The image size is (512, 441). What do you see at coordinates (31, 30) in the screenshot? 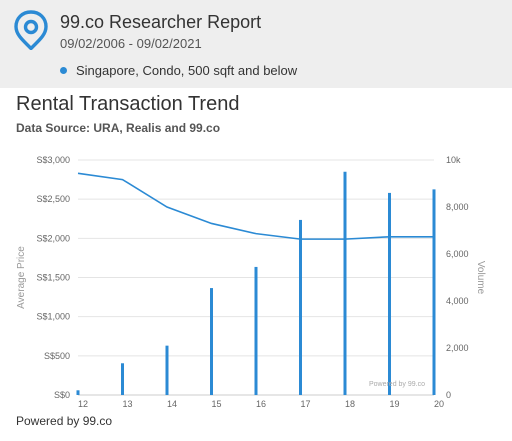
I see `location-pin-icon` at bounding box center [31, 30].